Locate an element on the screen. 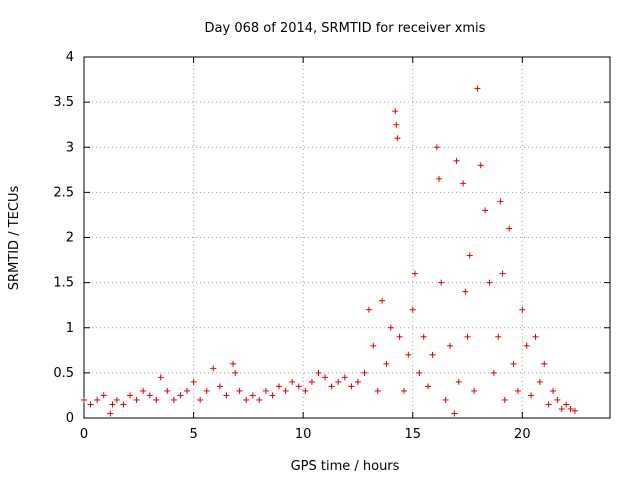 Image resolution: width=640 pixels, height=480 pixels. y-tick-label: 4 is located at coordinates (70, 57).